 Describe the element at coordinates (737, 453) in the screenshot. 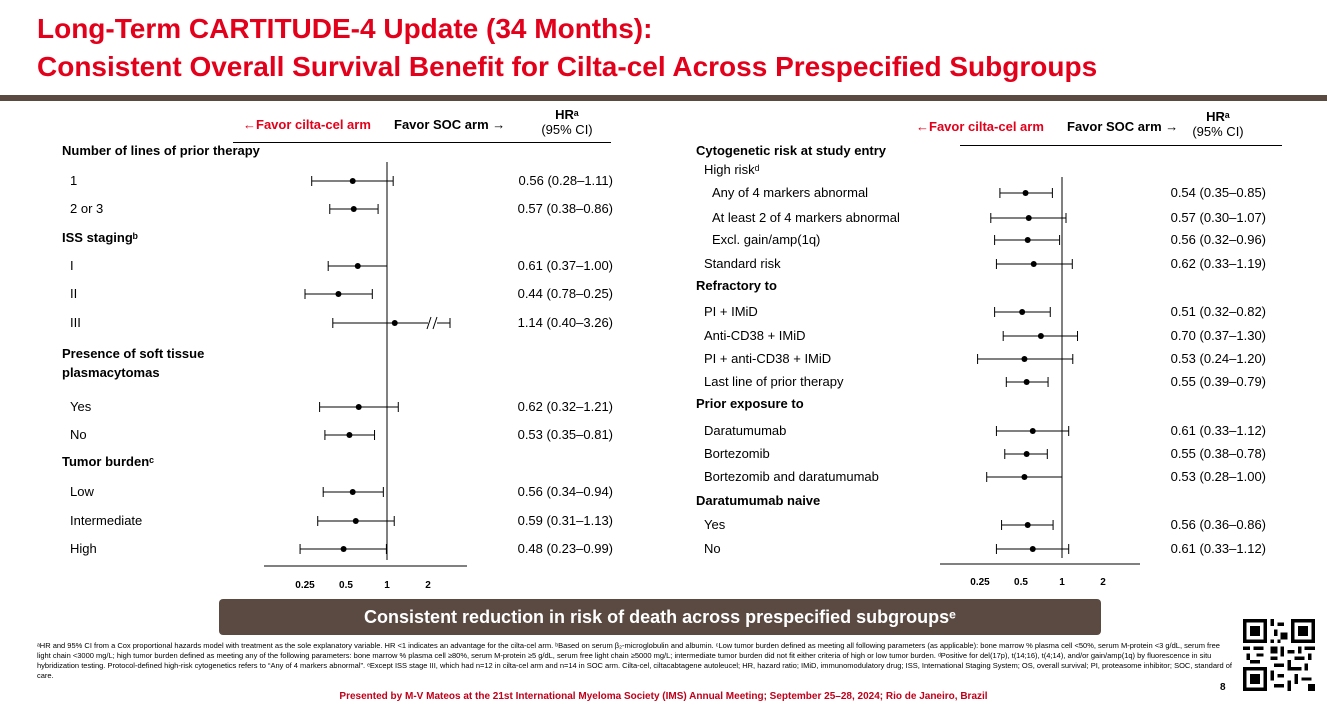

I see `subgroup-label: Bortezomib` at that location.